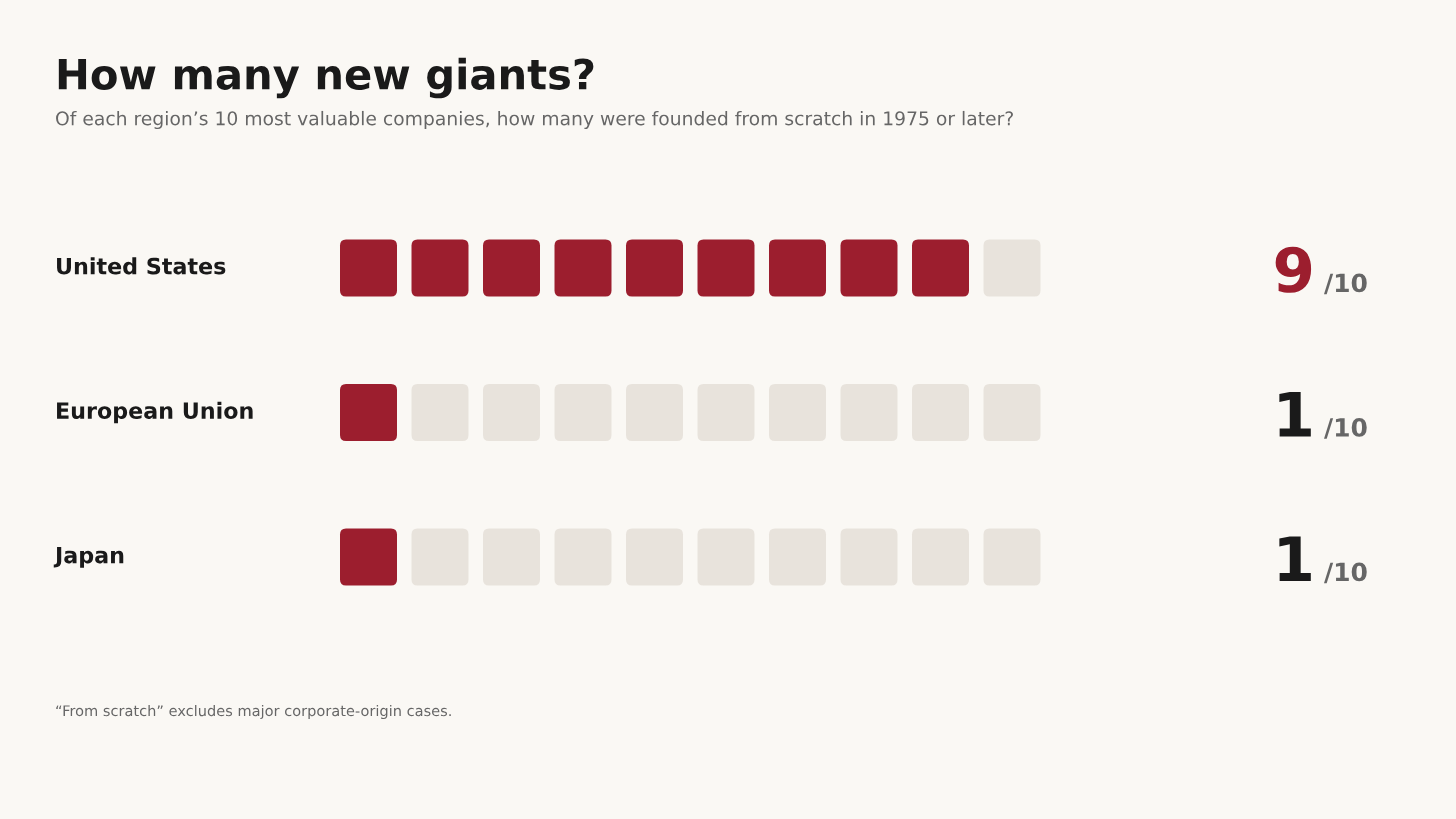 Image resolution: width=1456 pixels, height=819 pixels. I want to click on text: Of each region’s 10 most valuable companies, how many were founded from scratch in 1975 or later?, so click(534, 120).